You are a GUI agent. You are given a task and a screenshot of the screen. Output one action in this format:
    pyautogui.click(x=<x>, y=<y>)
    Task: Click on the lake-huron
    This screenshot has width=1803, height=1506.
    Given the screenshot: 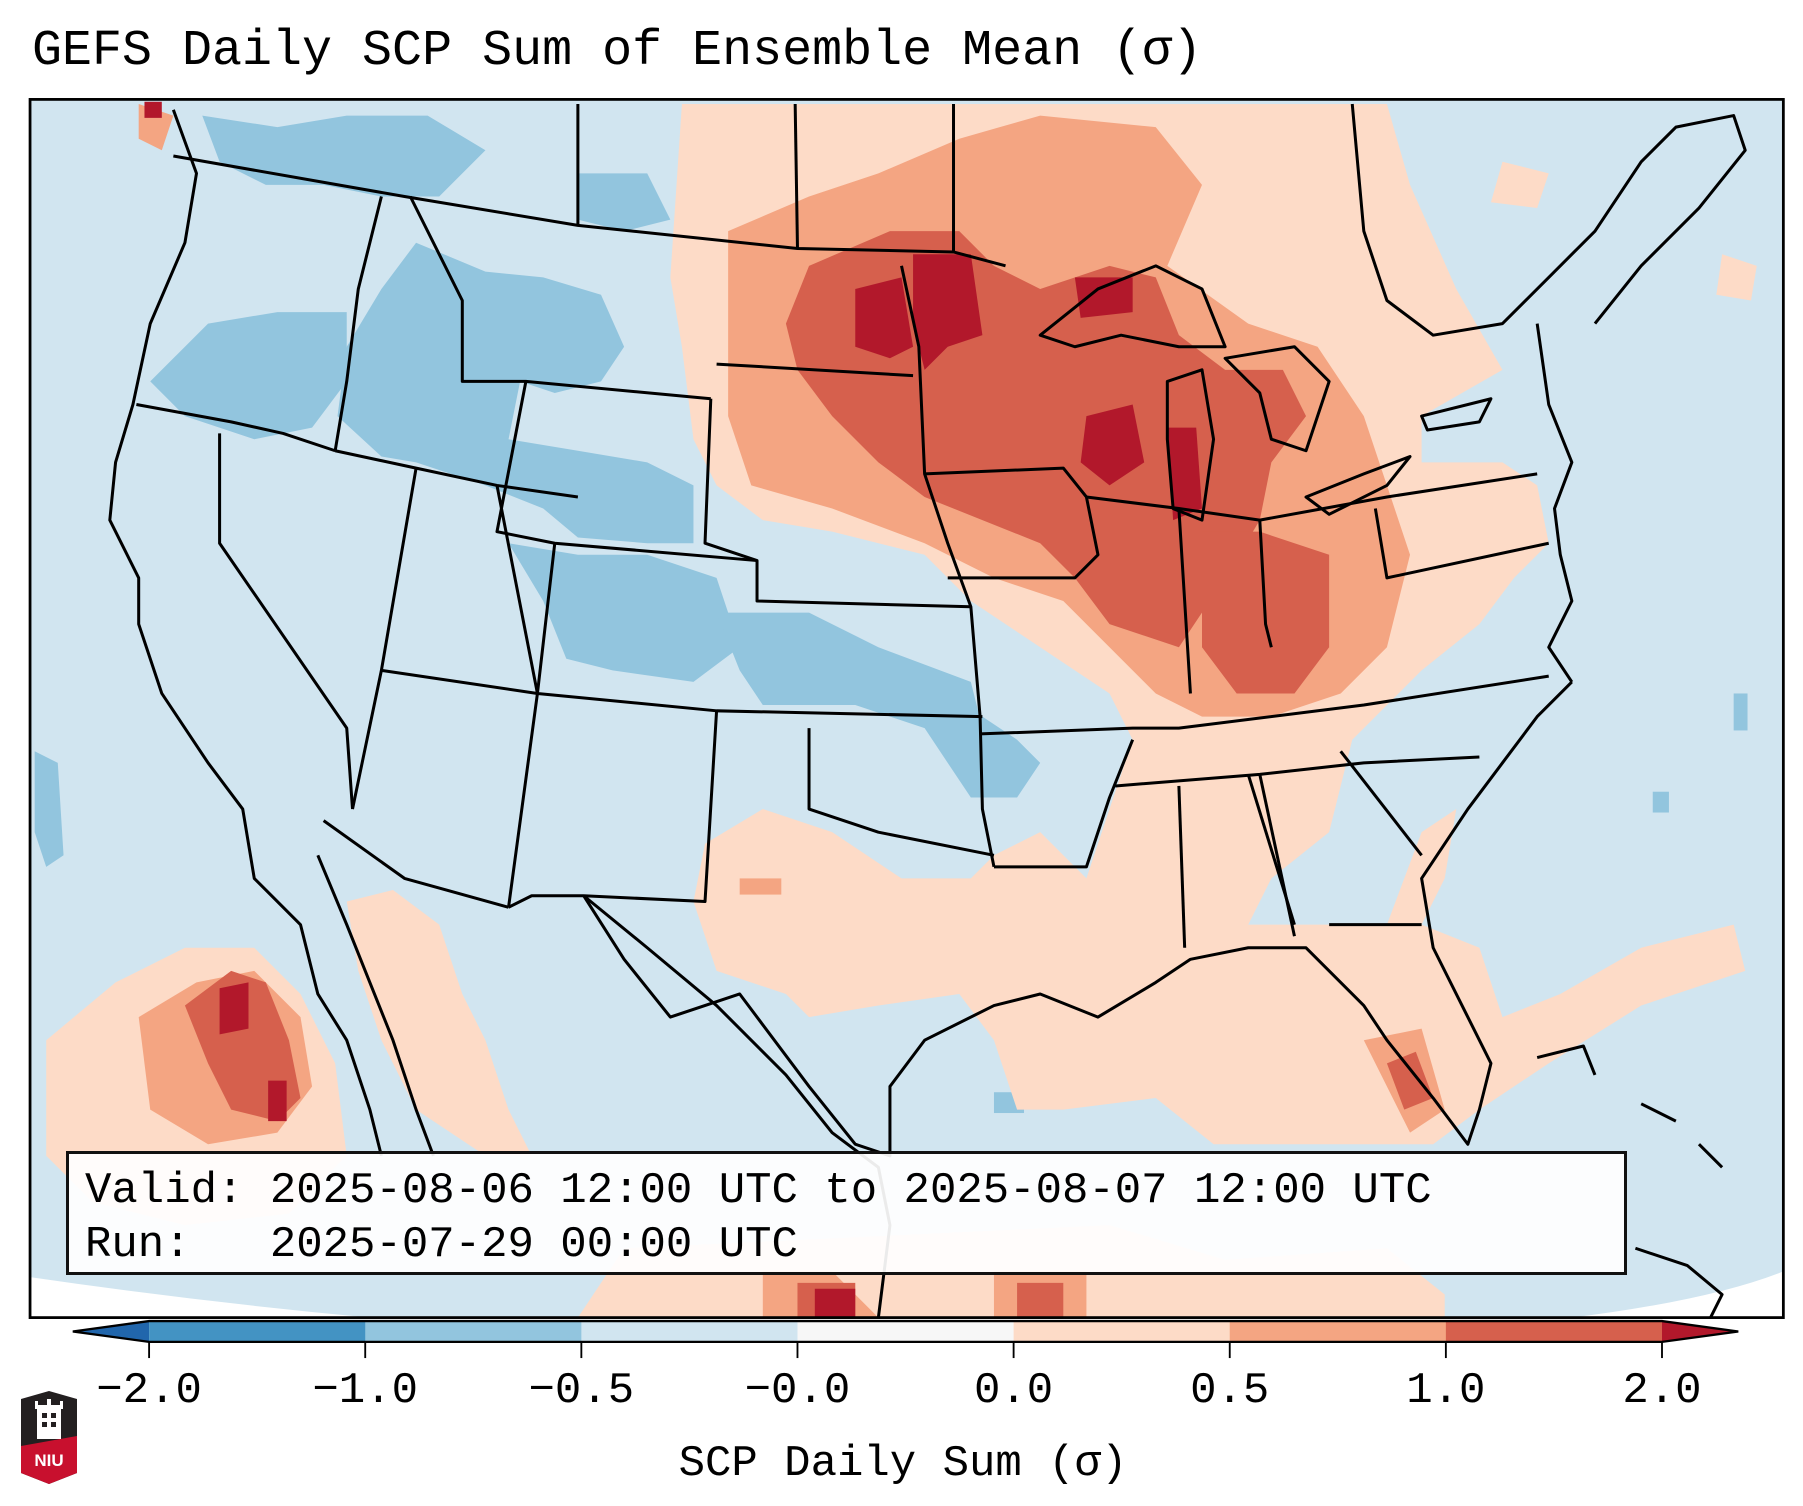 What is the action you would take?
    pyautogui.click(x=1277, y=399)
    